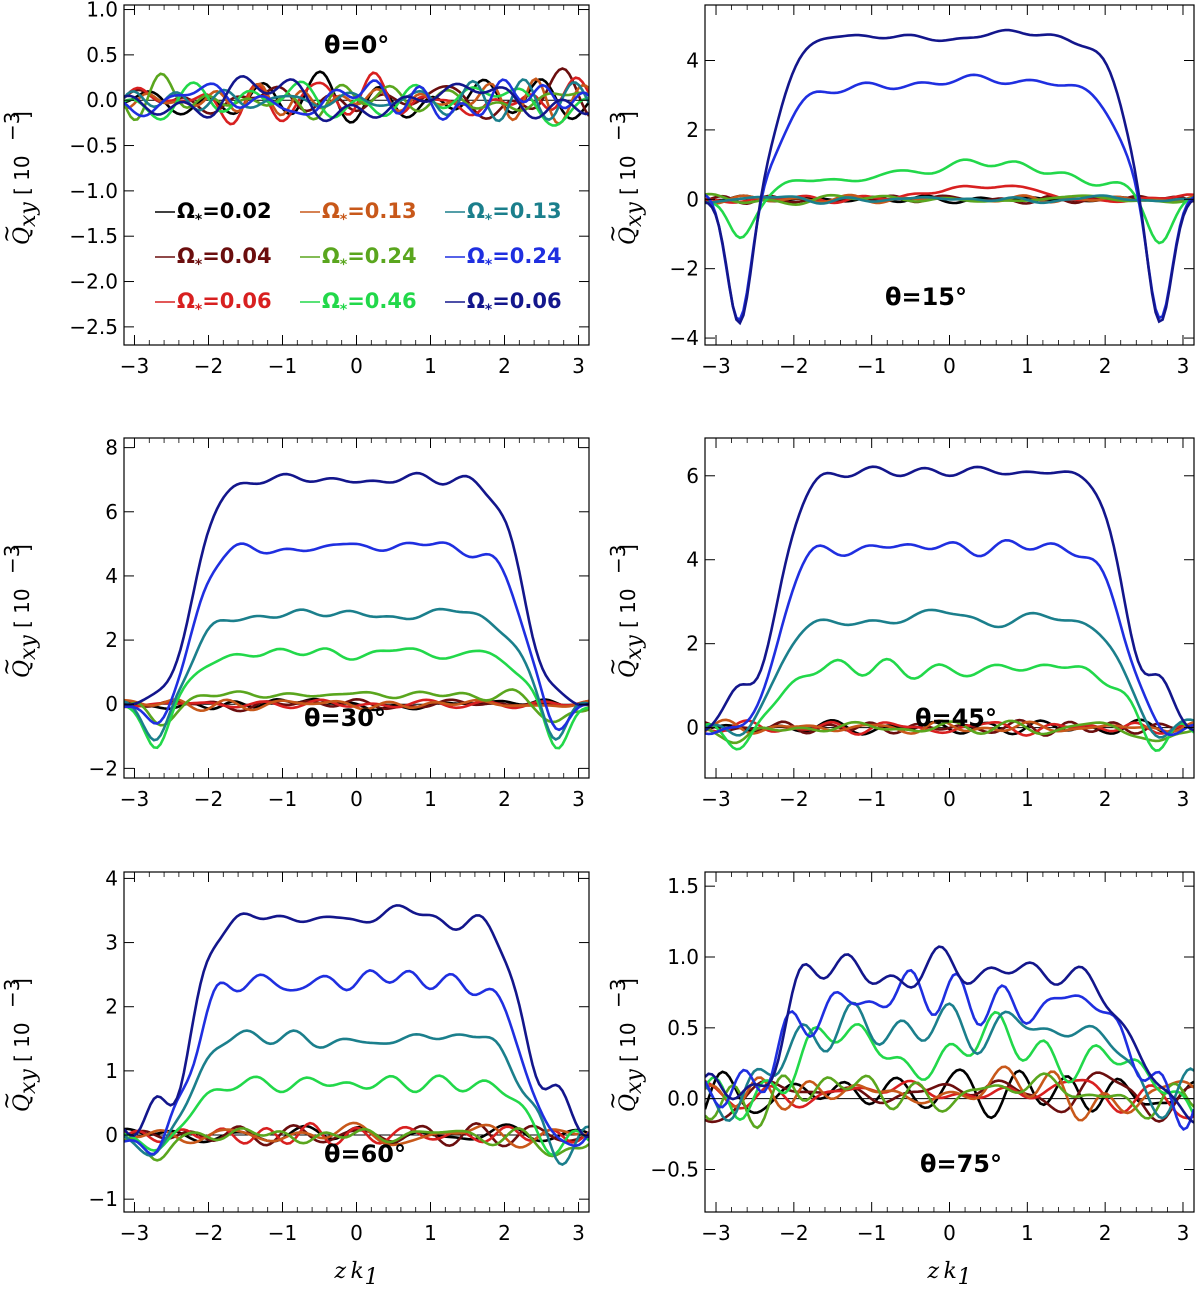 The width and height of the screenshot is (1200, 1298). What do you see at coordinates (111, 512) in the screenshot?
I see `y-tick-label: 6` at bounding box center [111, 512].